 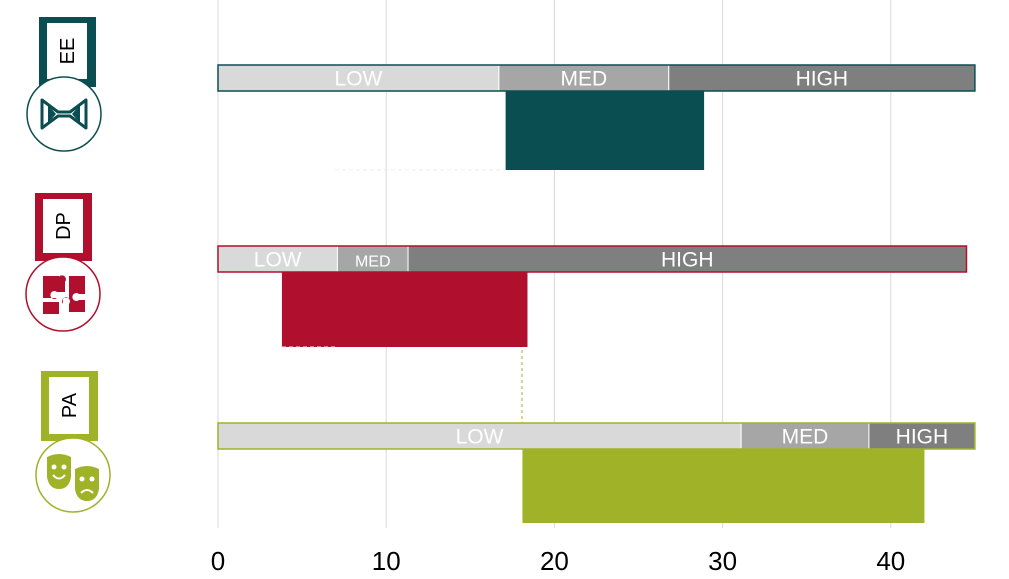 I want to click on row-label-text: PA, so click(x=70, y=405).